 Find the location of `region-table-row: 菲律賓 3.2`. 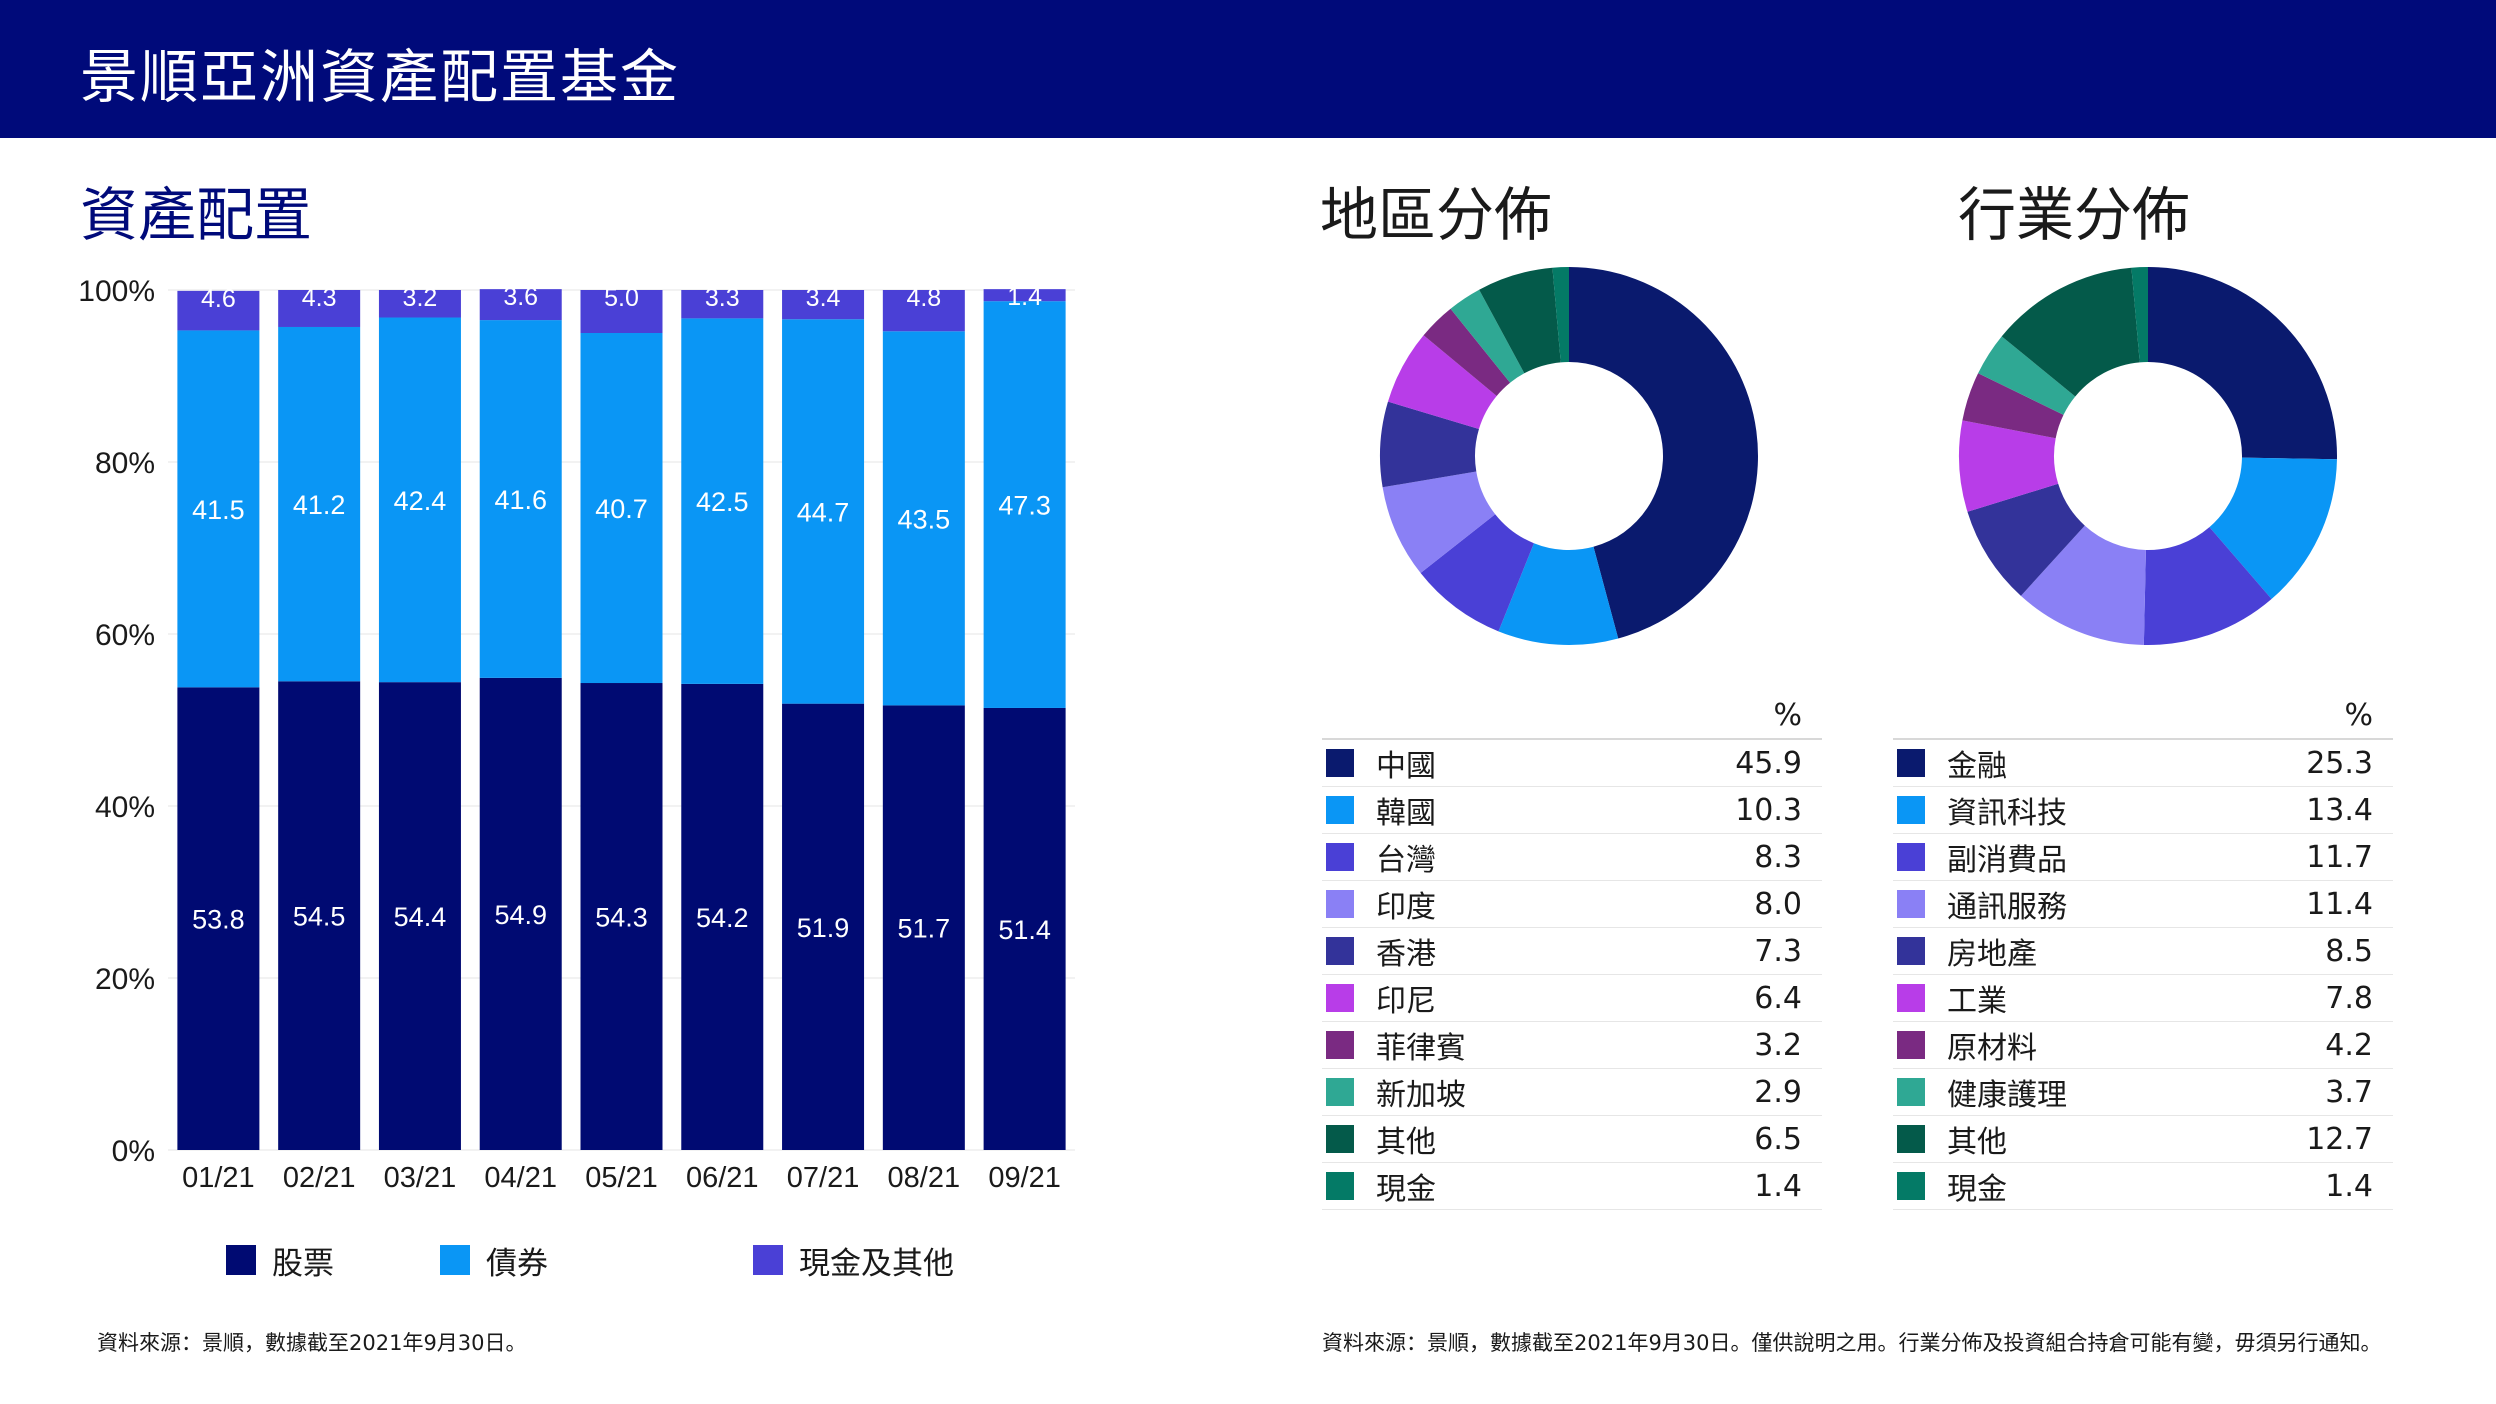

region-table-row: 菲律賓 3.2 is located at coordinates (1572, 1045).